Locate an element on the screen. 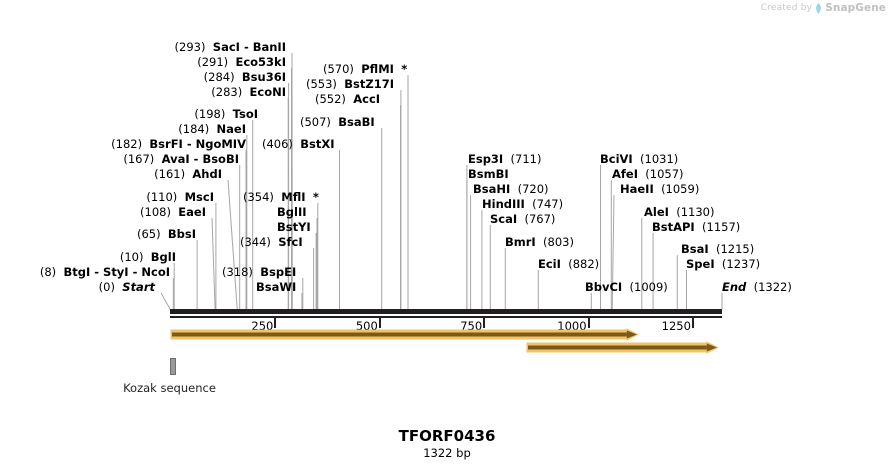 The width and height of the screenshot is (894, 469). enzyme-name: BsaBI is located at coordinates (356, 122).